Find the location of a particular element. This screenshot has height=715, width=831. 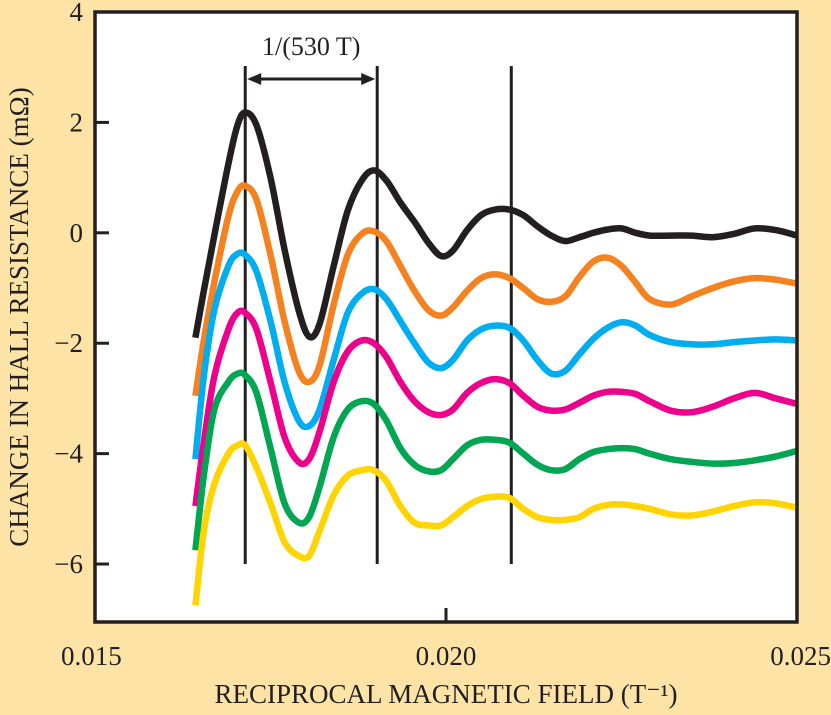

x-tick-label: 0.025 is located at coordinates (800, 656).